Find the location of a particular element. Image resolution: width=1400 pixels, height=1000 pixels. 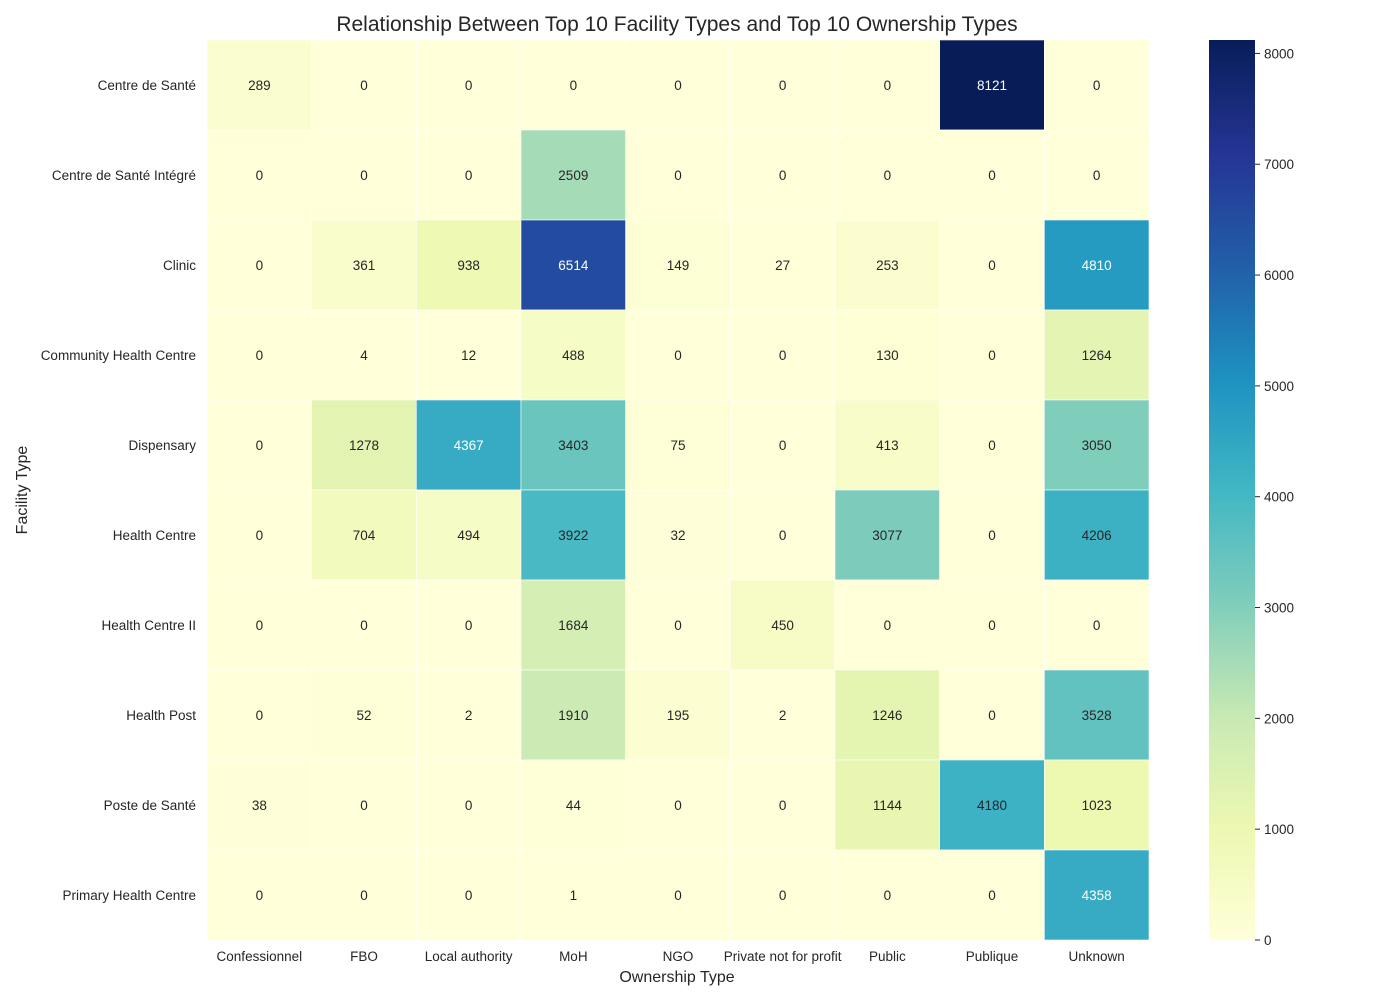

y-tick-label: Health Centre II is located at coordinates (148, 625).